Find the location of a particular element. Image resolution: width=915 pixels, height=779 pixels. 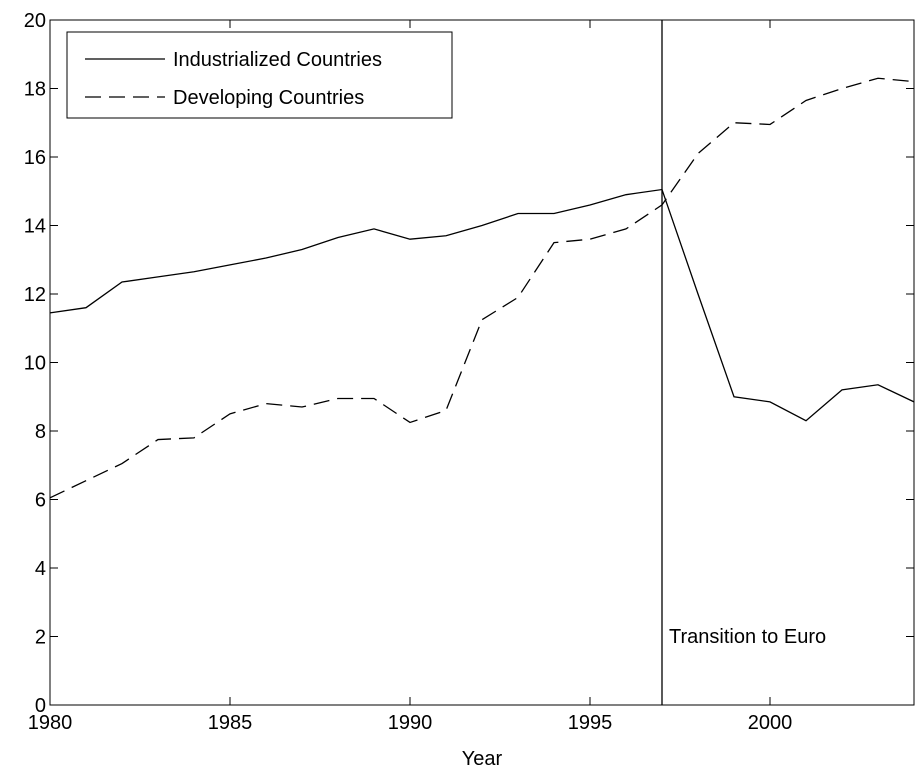

x-tick-label: 1985 is located at coordinates (230, 723).